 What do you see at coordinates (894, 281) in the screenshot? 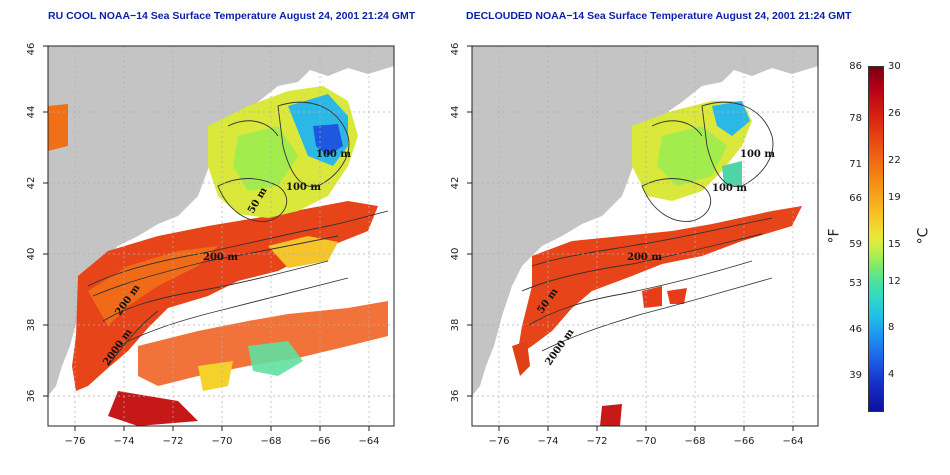
I see `celsius-tick: 12` at bounding box center [894, 281].